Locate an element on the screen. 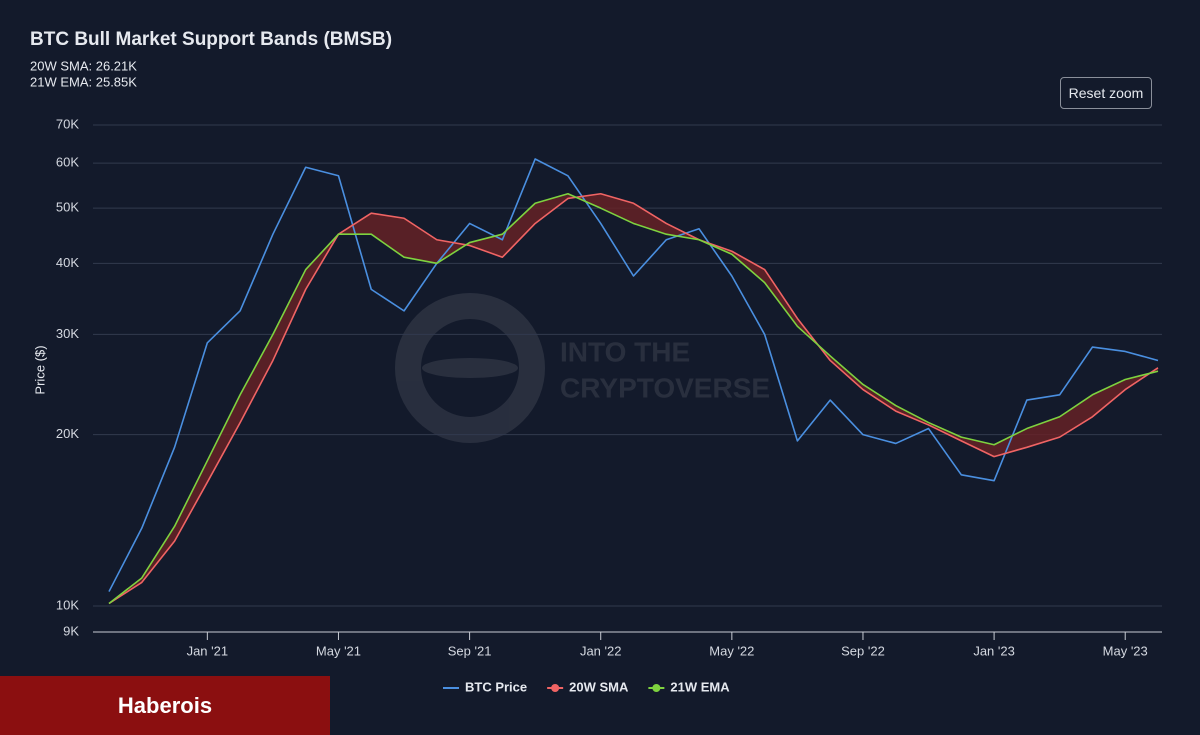  y-tick-label: 9K is located at coordinates (71, 630).